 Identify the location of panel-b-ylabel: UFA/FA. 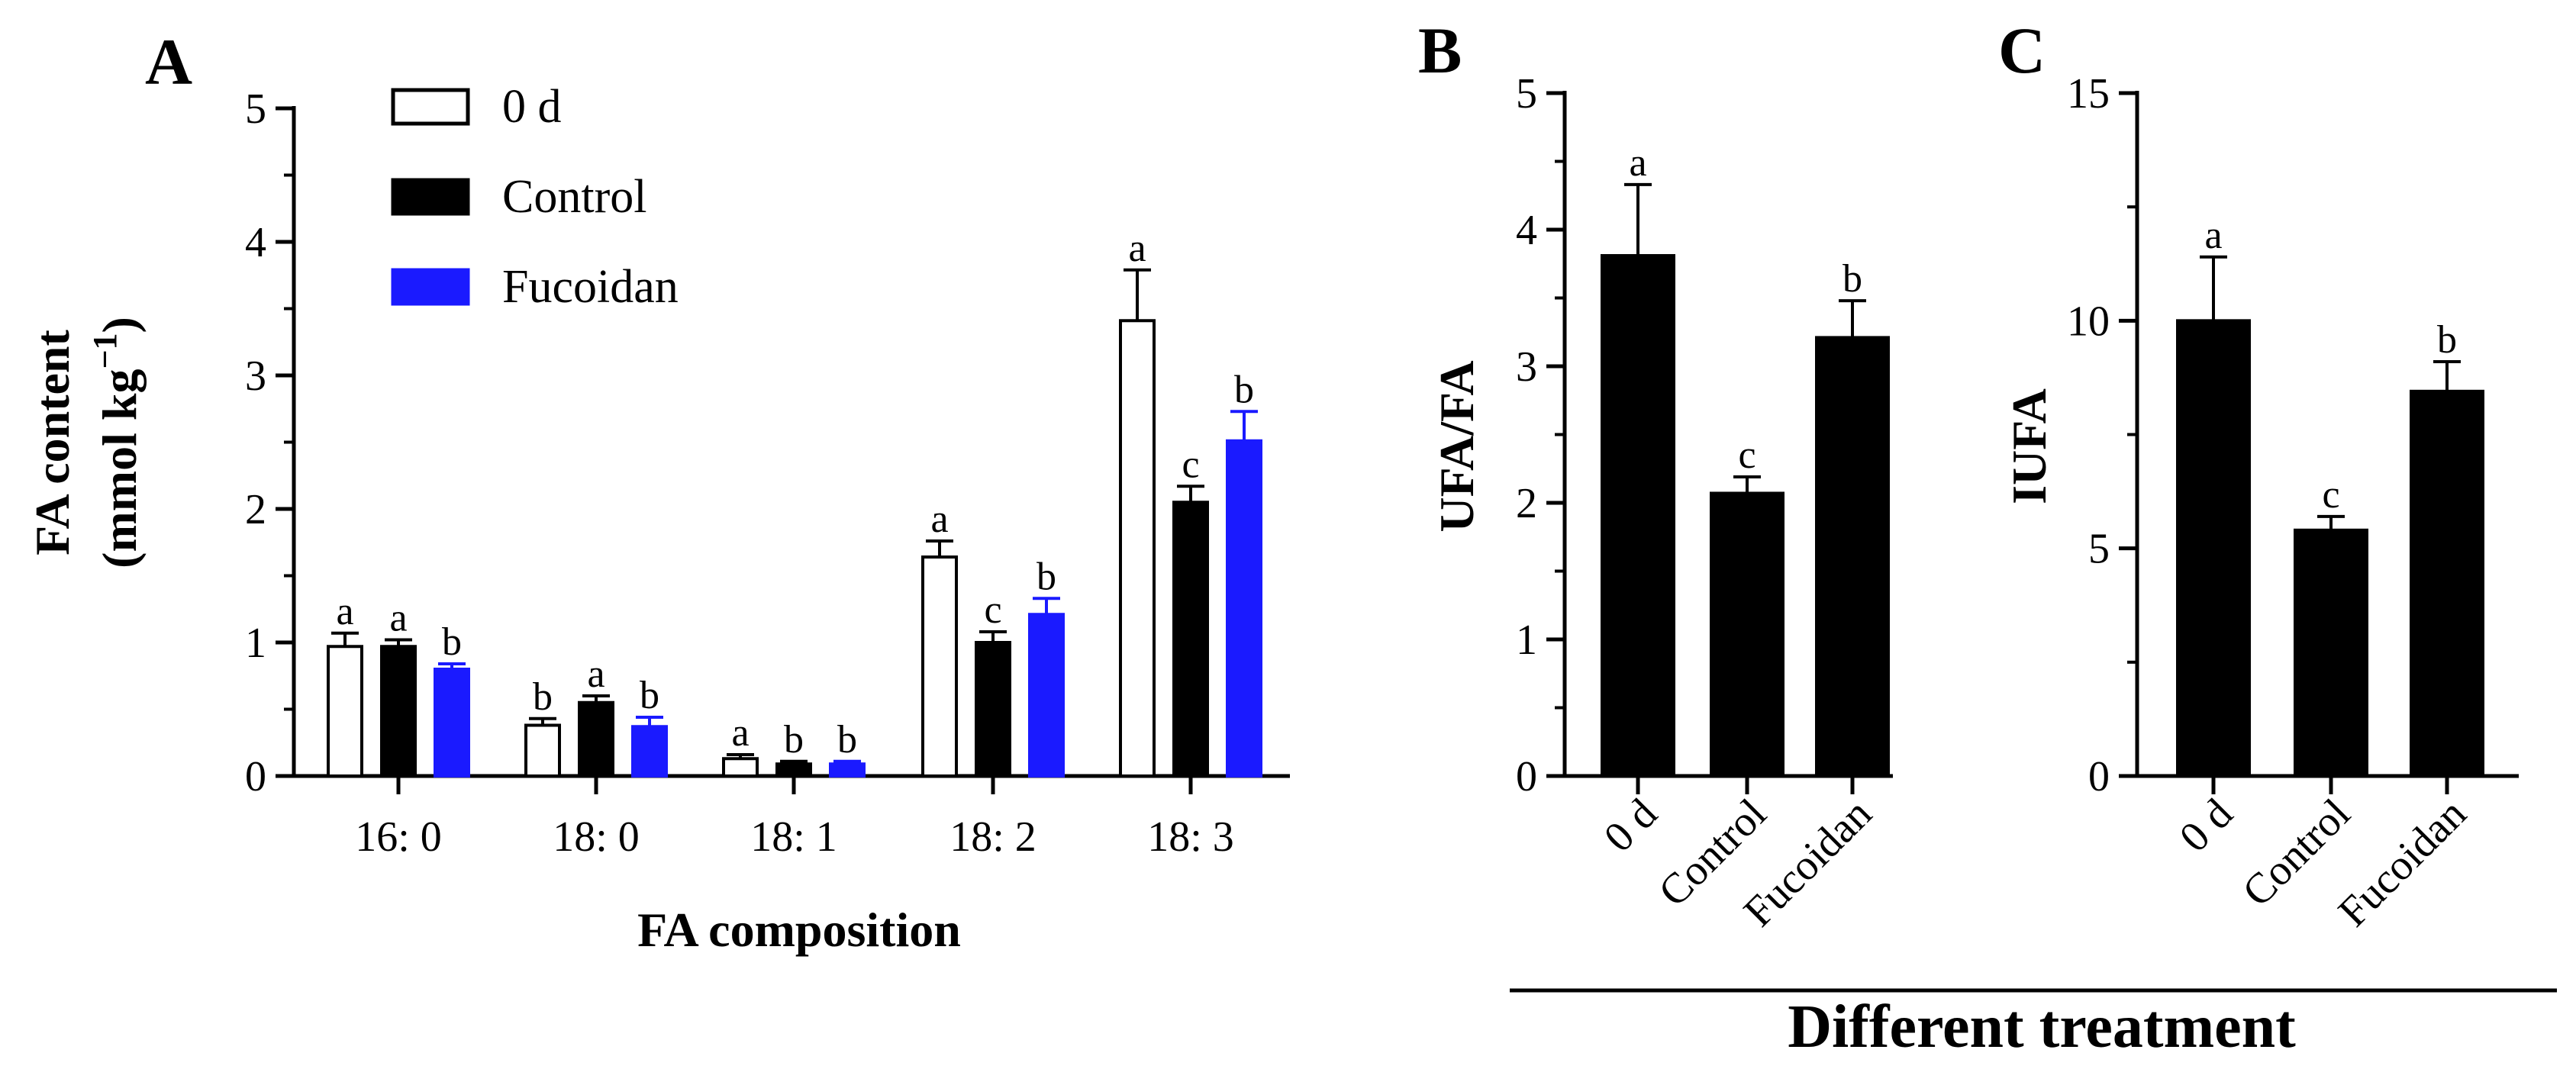
(1457, 446).